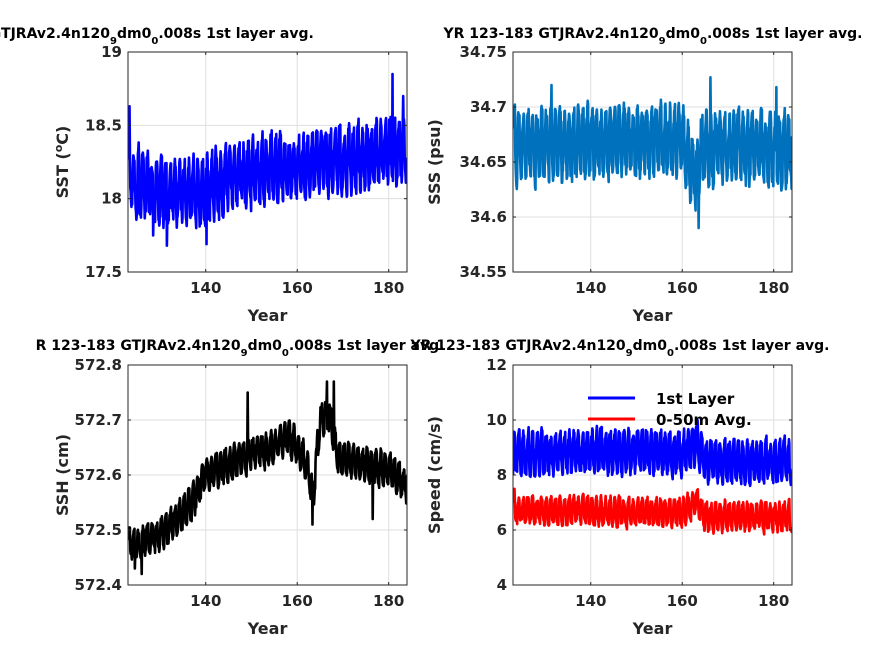  Describe the element at coordinates (483, 162) in the screenshot. I see `y-tick-label: 34.65` at that location.